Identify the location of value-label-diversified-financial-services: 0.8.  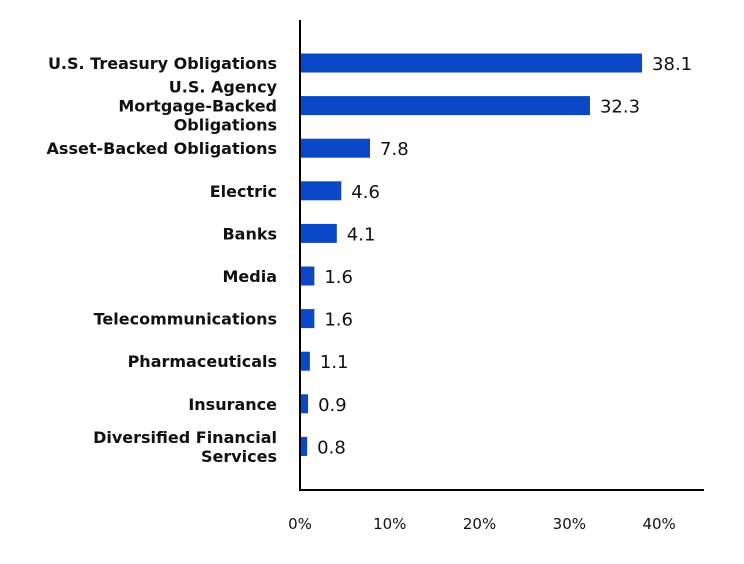
(331, 447).